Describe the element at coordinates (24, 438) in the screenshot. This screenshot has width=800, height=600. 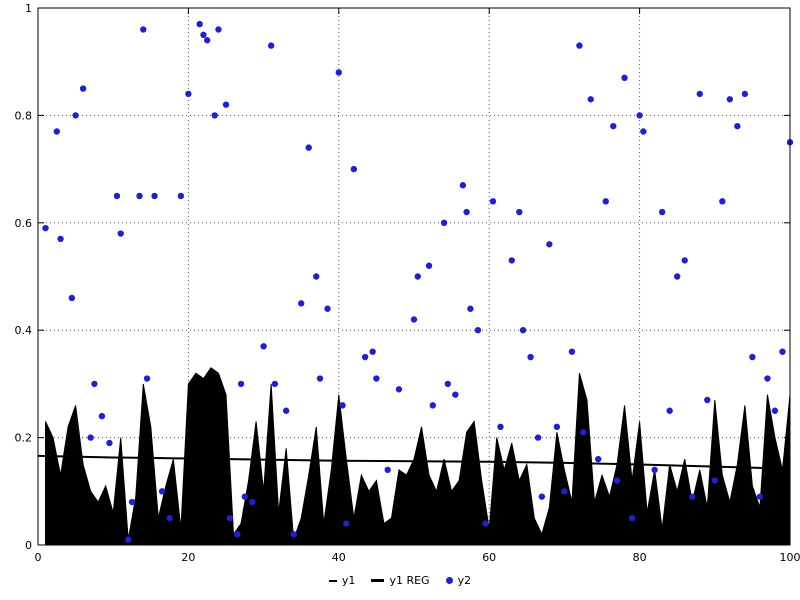
I see `y-tick-label: 0.2` at that location.